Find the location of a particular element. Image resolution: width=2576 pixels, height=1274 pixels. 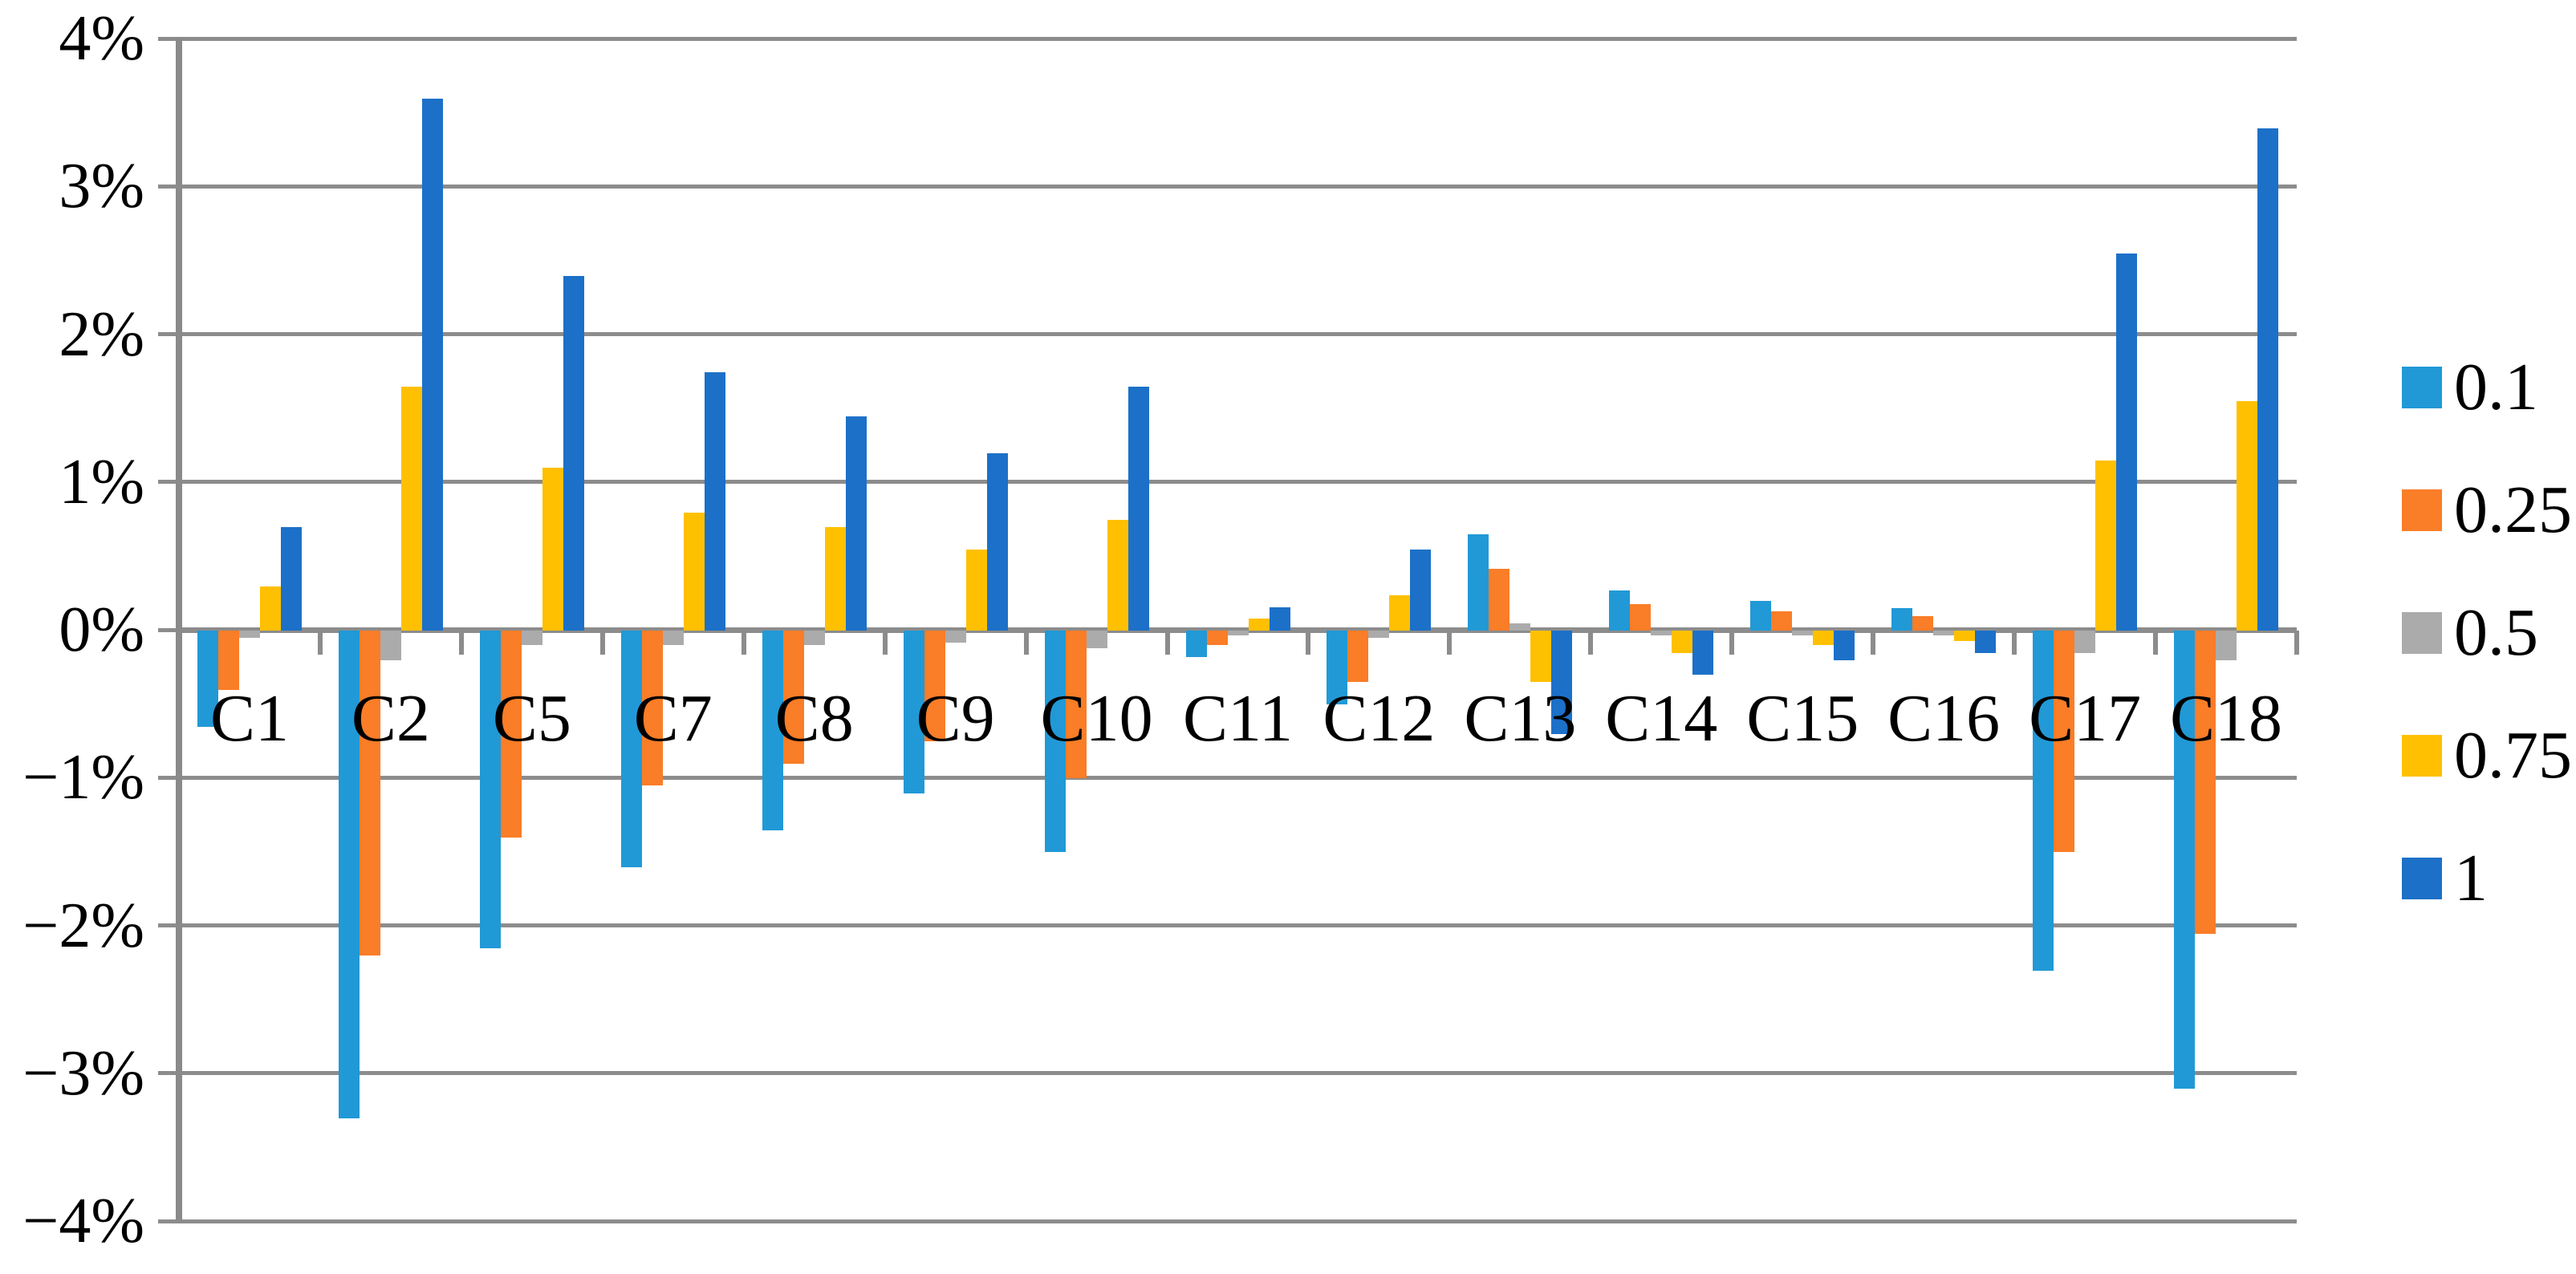

bar-0.25-C5 is located at coordinates (511, 734).